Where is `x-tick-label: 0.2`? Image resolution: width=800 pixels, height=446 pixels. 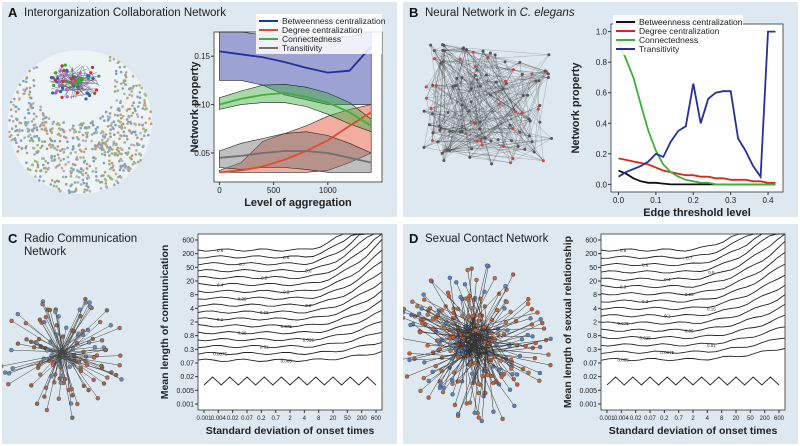 x-tick-label: 0.2 is located at coordinates (694, 200).